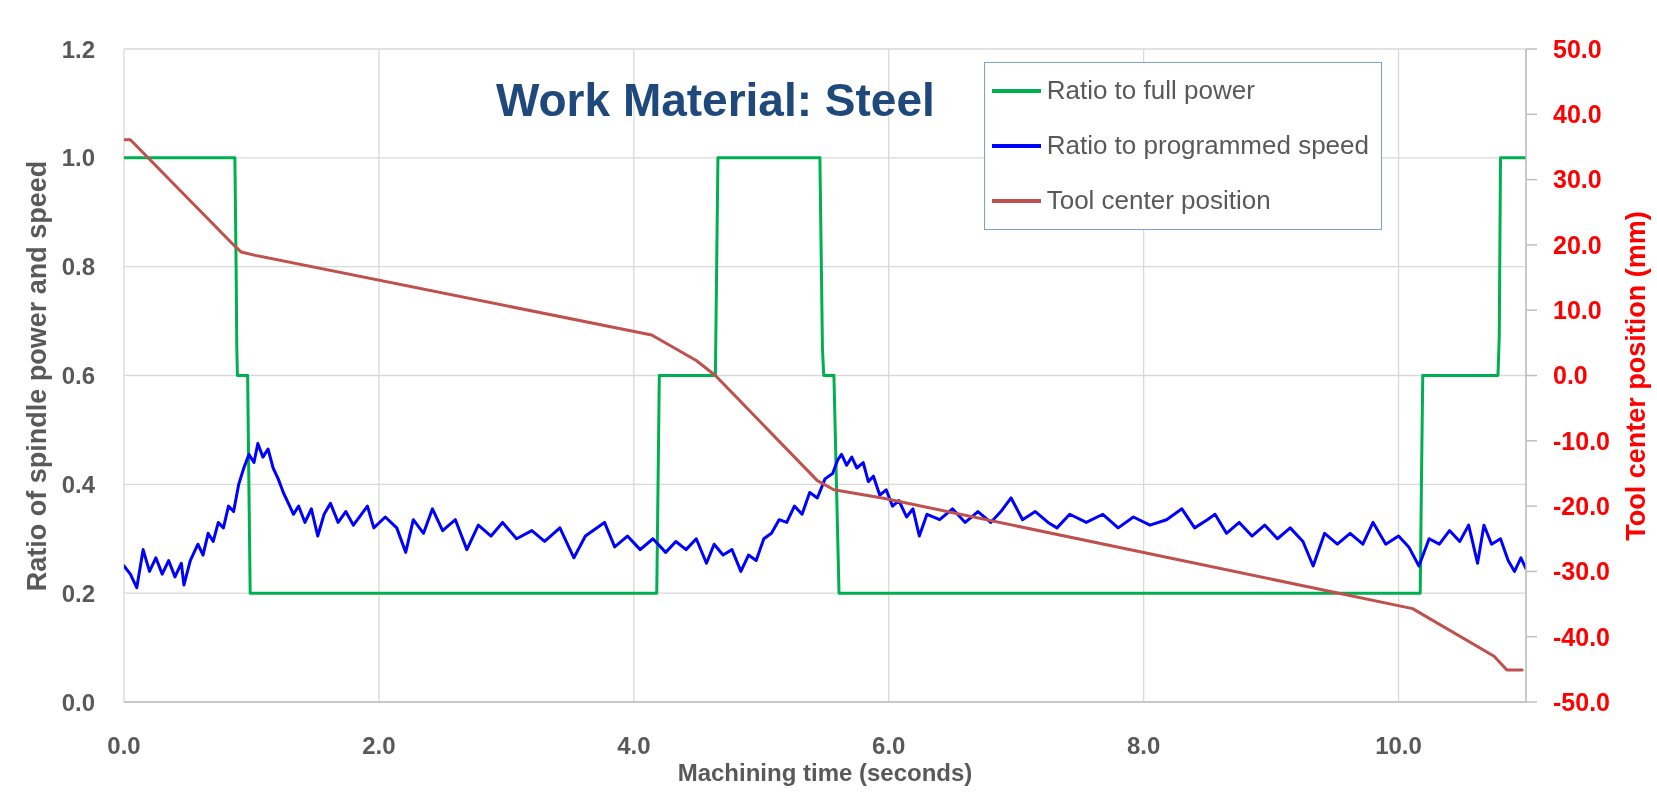  I want to click on x-tick-label: 8.0, so click(1143, 746).